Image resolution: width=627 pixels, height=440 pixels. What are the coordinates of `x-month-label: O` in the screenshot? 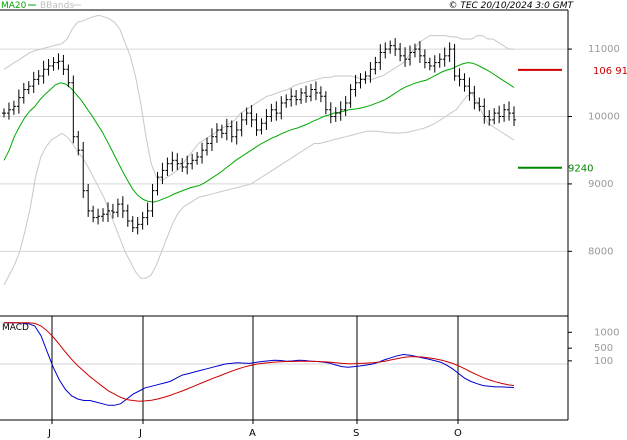 It's located at (458, 433).